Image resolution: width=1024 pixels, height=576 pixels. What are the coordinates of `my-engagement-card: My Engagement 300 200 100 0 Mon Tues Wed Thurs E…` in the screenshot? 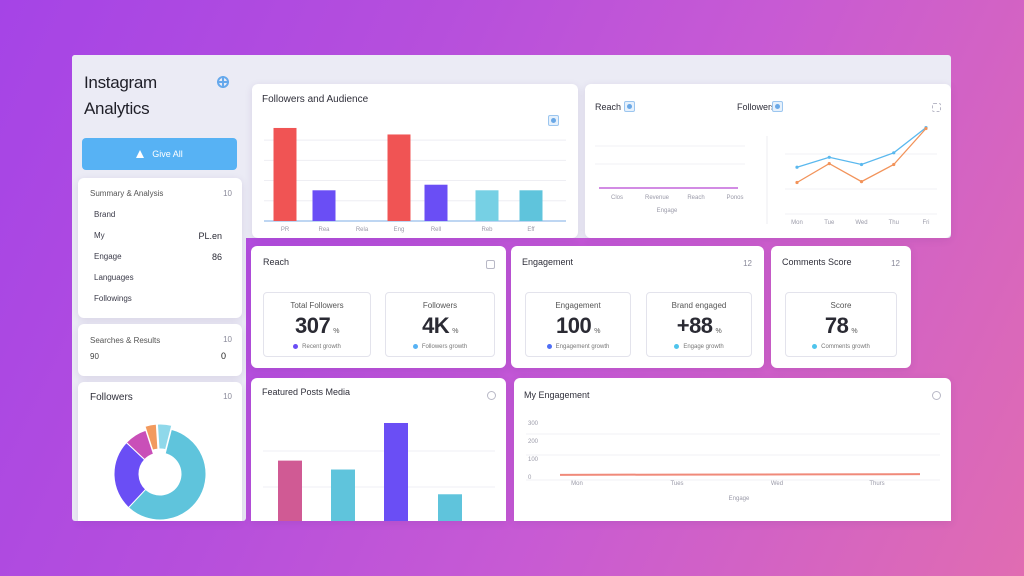 It's located at (732, 449).